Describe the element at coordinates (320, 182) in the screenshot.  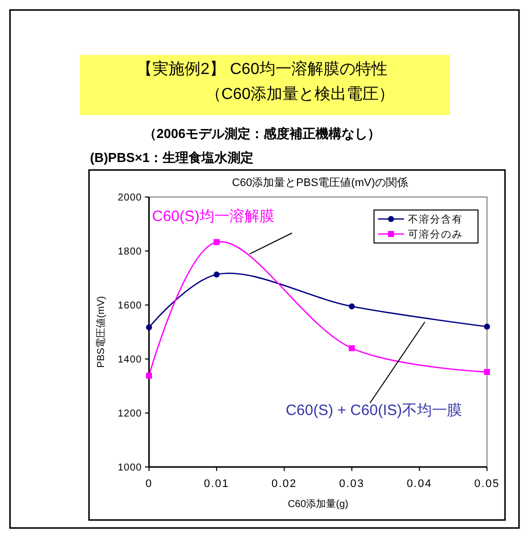
I see `chart-title: C60添加量とPBS電圧値(mV)の関係` at that location.